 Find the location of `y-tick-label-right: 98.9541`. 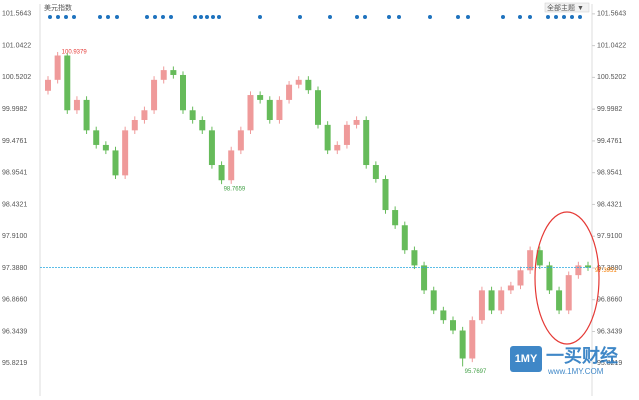

y-tick-label-right: 98.9541 is located at coordinates (609, 173).